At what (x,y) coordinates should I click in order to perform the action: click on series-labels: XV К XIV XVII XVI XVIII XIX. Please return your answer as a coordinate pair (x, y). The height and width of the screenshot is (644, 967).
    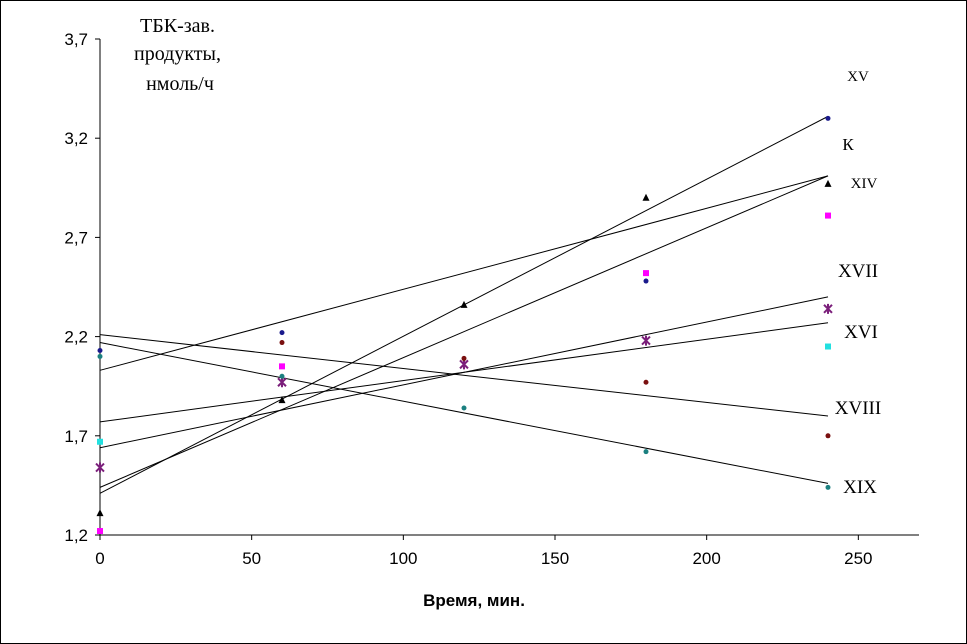
    Looking at the image, I should click on (858, 283).